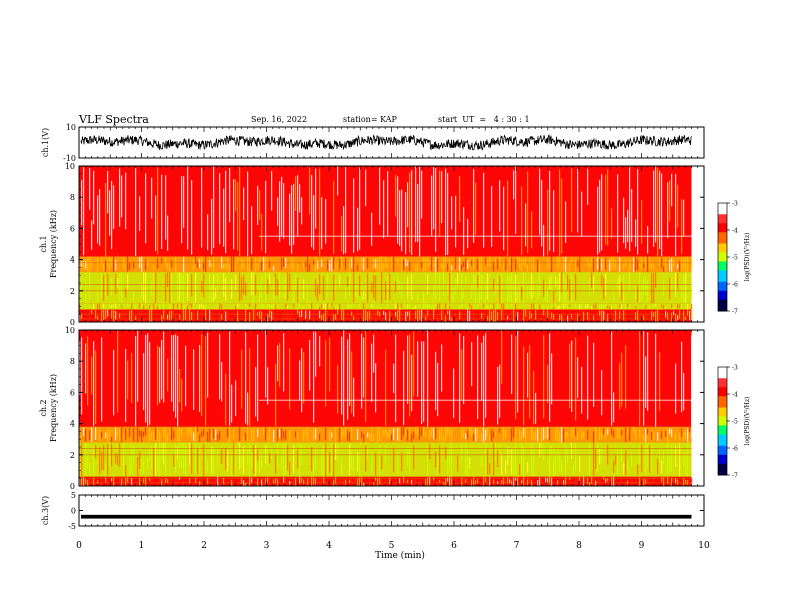 The width and height of the screenshot is (792, 612). What do you see at coordinates (735, 476) in the screenshot?
I see `colorbar-tick-label: -7` at bounding box center [735, 476].